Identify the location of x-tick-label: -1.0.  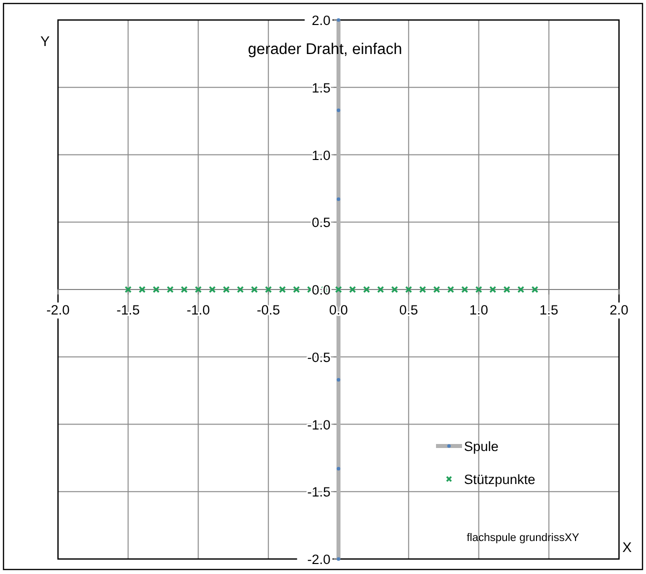
(198, 310).